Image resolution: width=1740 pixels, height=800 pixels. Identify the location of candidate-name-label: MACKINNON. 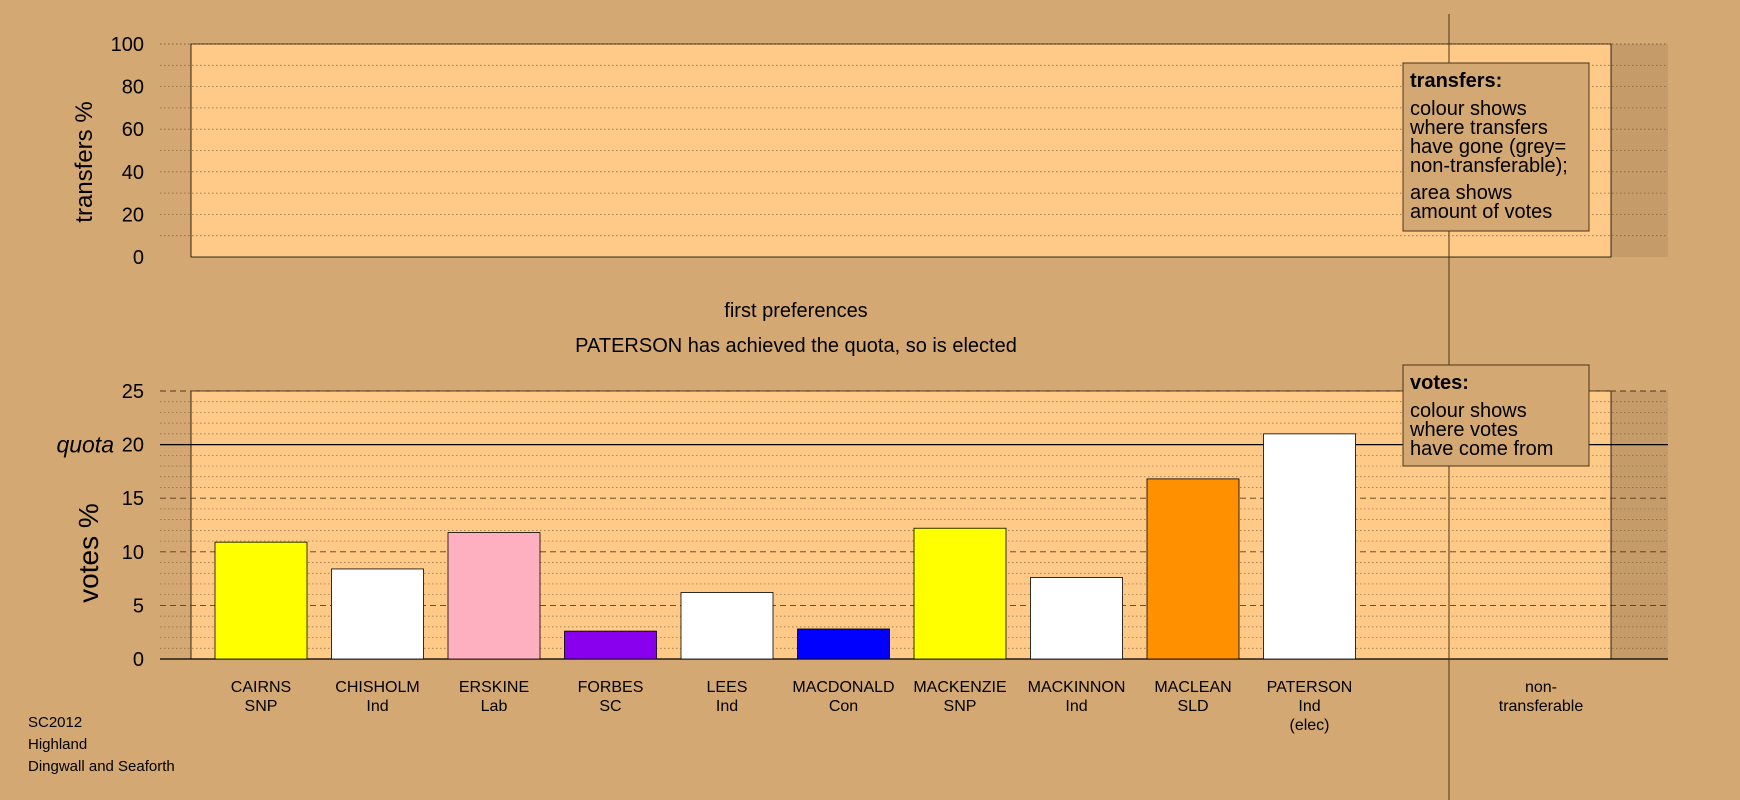
(1077, 687).